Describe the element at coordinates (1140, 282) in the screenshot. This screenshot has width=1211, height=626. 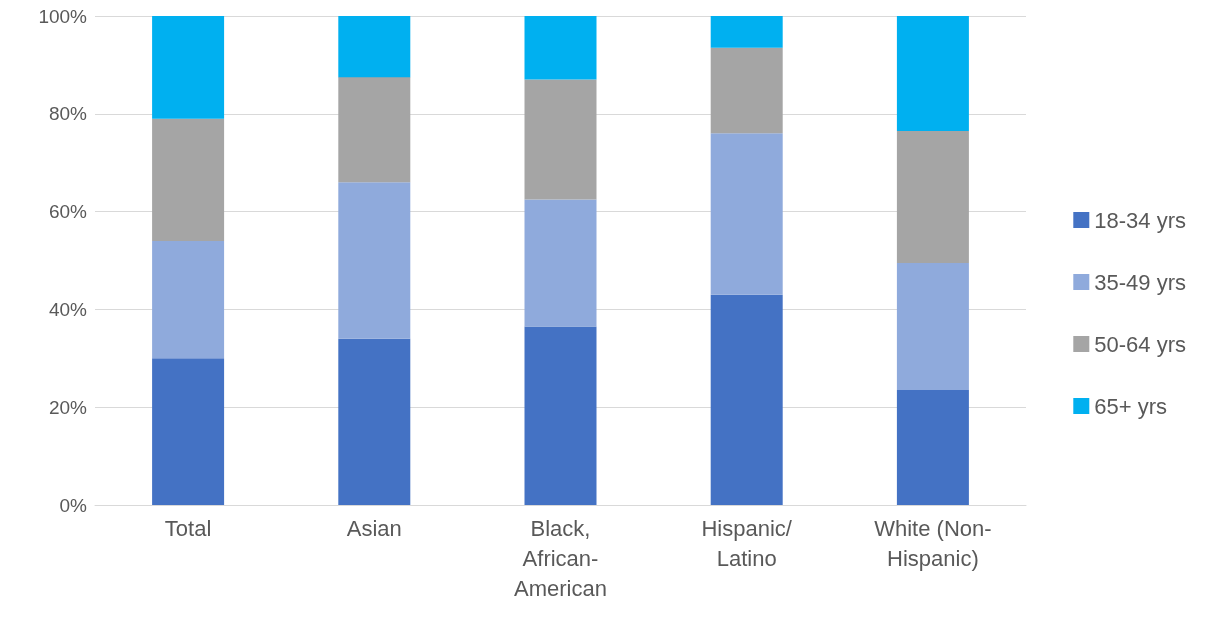
I see `legend-label: 35-49 yrs` at that location.